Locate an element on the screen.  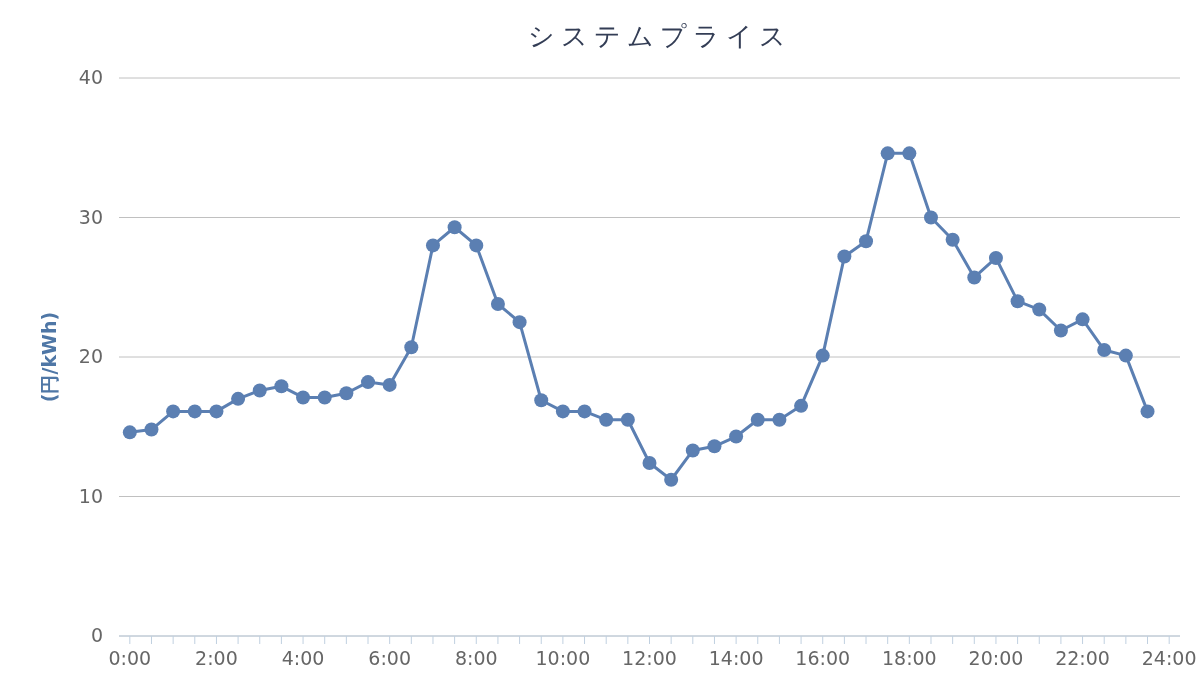
y-axis-title: (円/kWh) is located at coordinates (49, 357).